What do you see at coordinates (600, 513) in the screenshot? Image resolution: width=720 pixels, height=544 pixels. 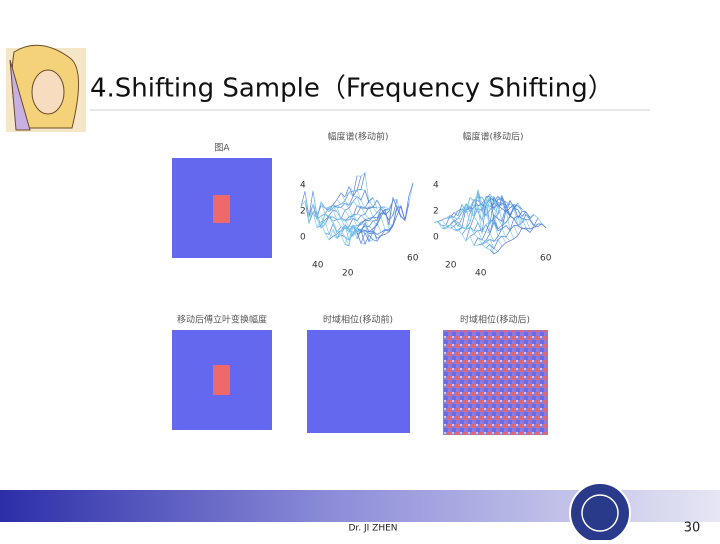 I see `university-seal` at bounding box center [600, 513].